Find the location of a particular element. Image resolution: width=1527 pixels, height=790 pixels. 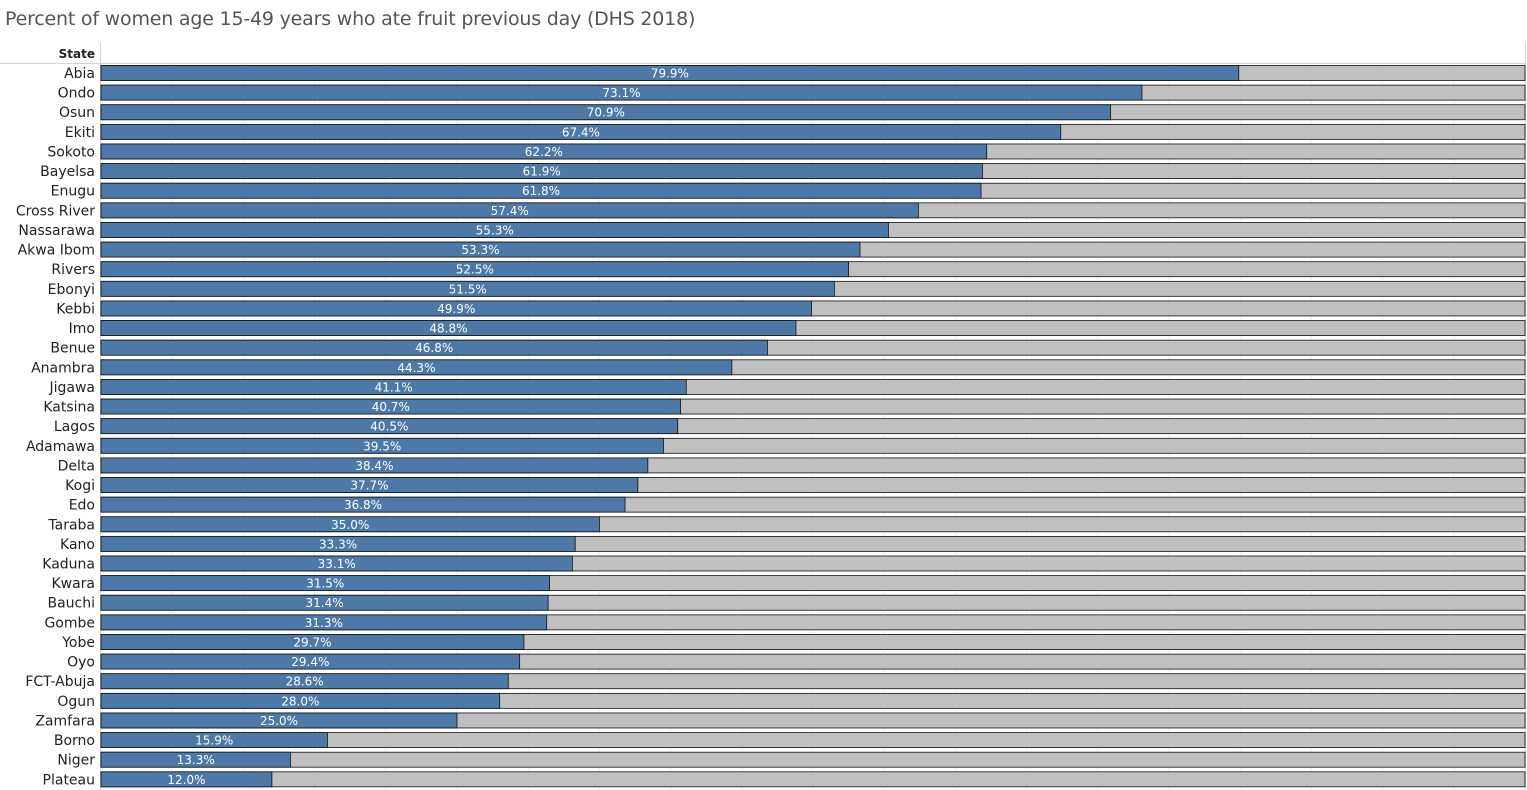

data-label: 57.4% is located at coordinates (510, 211).